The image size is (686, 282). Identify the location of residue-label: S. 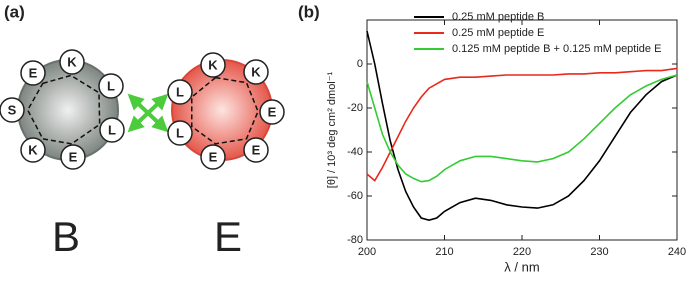
(12, 109).